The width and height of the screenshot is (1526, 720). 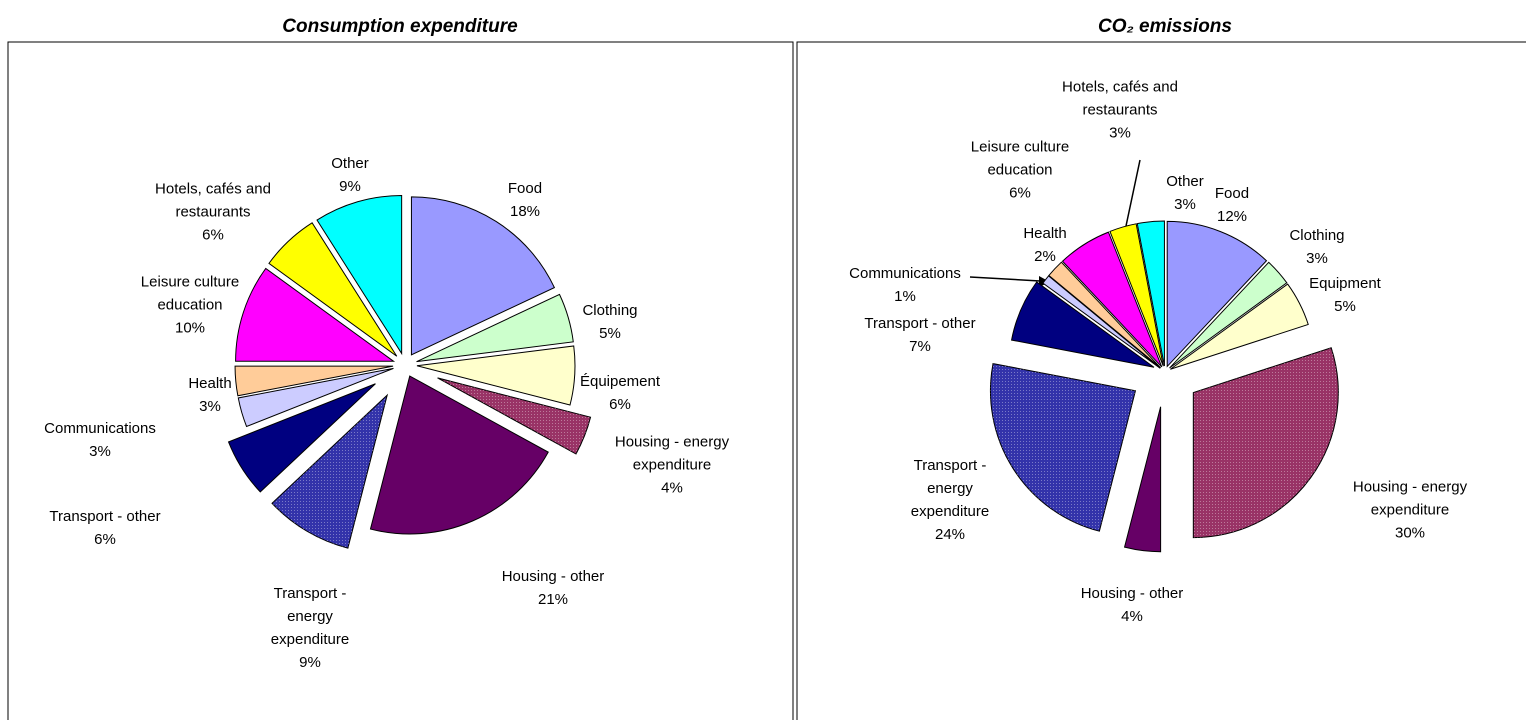 What do you see at coordinates (553, 599) in the screenshot?
I see `value-label: 21%` at bounding box center [553, 599].